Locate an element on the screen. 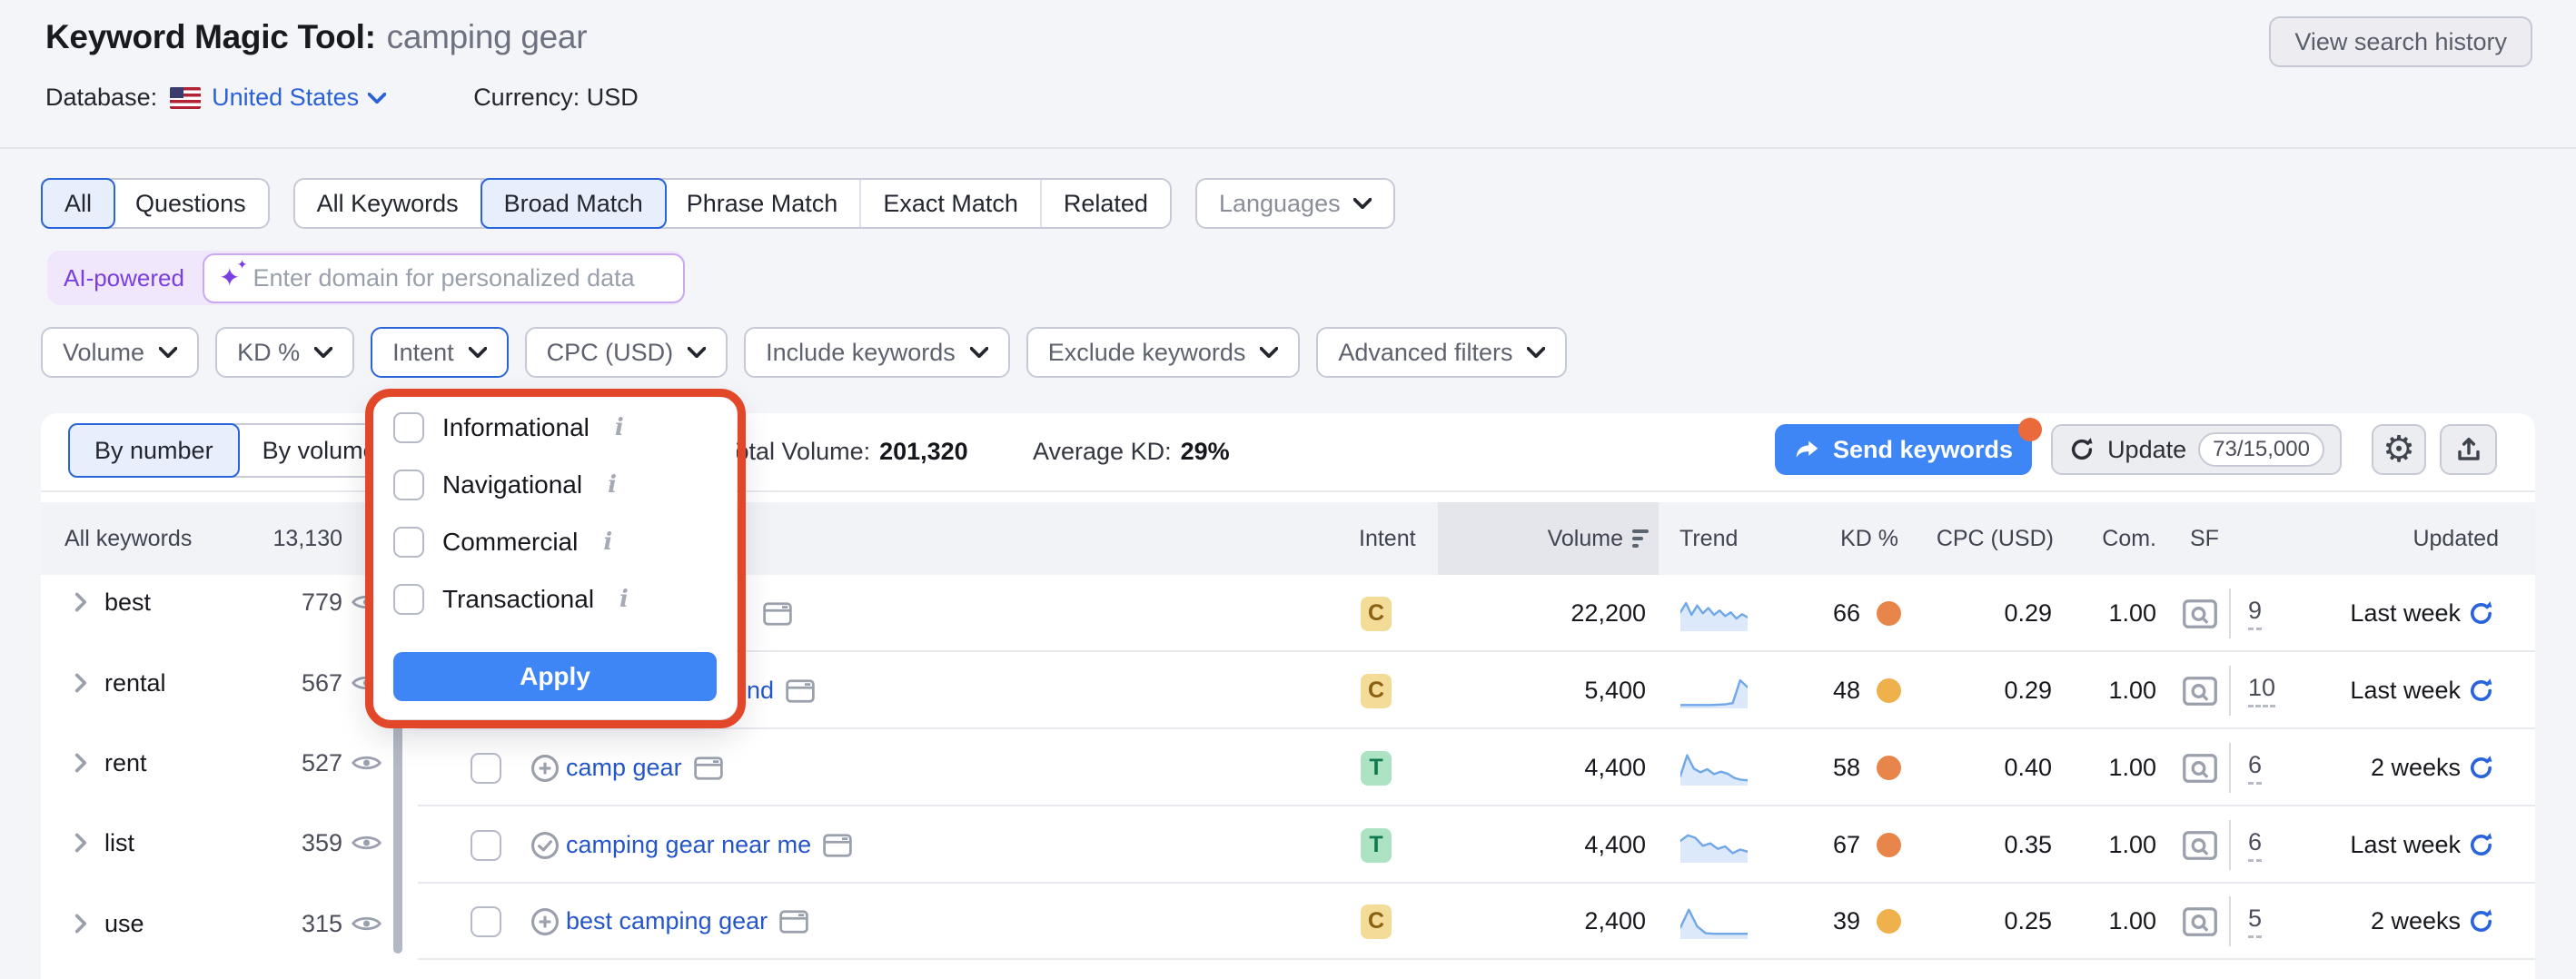 Image resolution: width=2576 pixels, height=979 pixels. export-button is located at coordinates (2468, 449).